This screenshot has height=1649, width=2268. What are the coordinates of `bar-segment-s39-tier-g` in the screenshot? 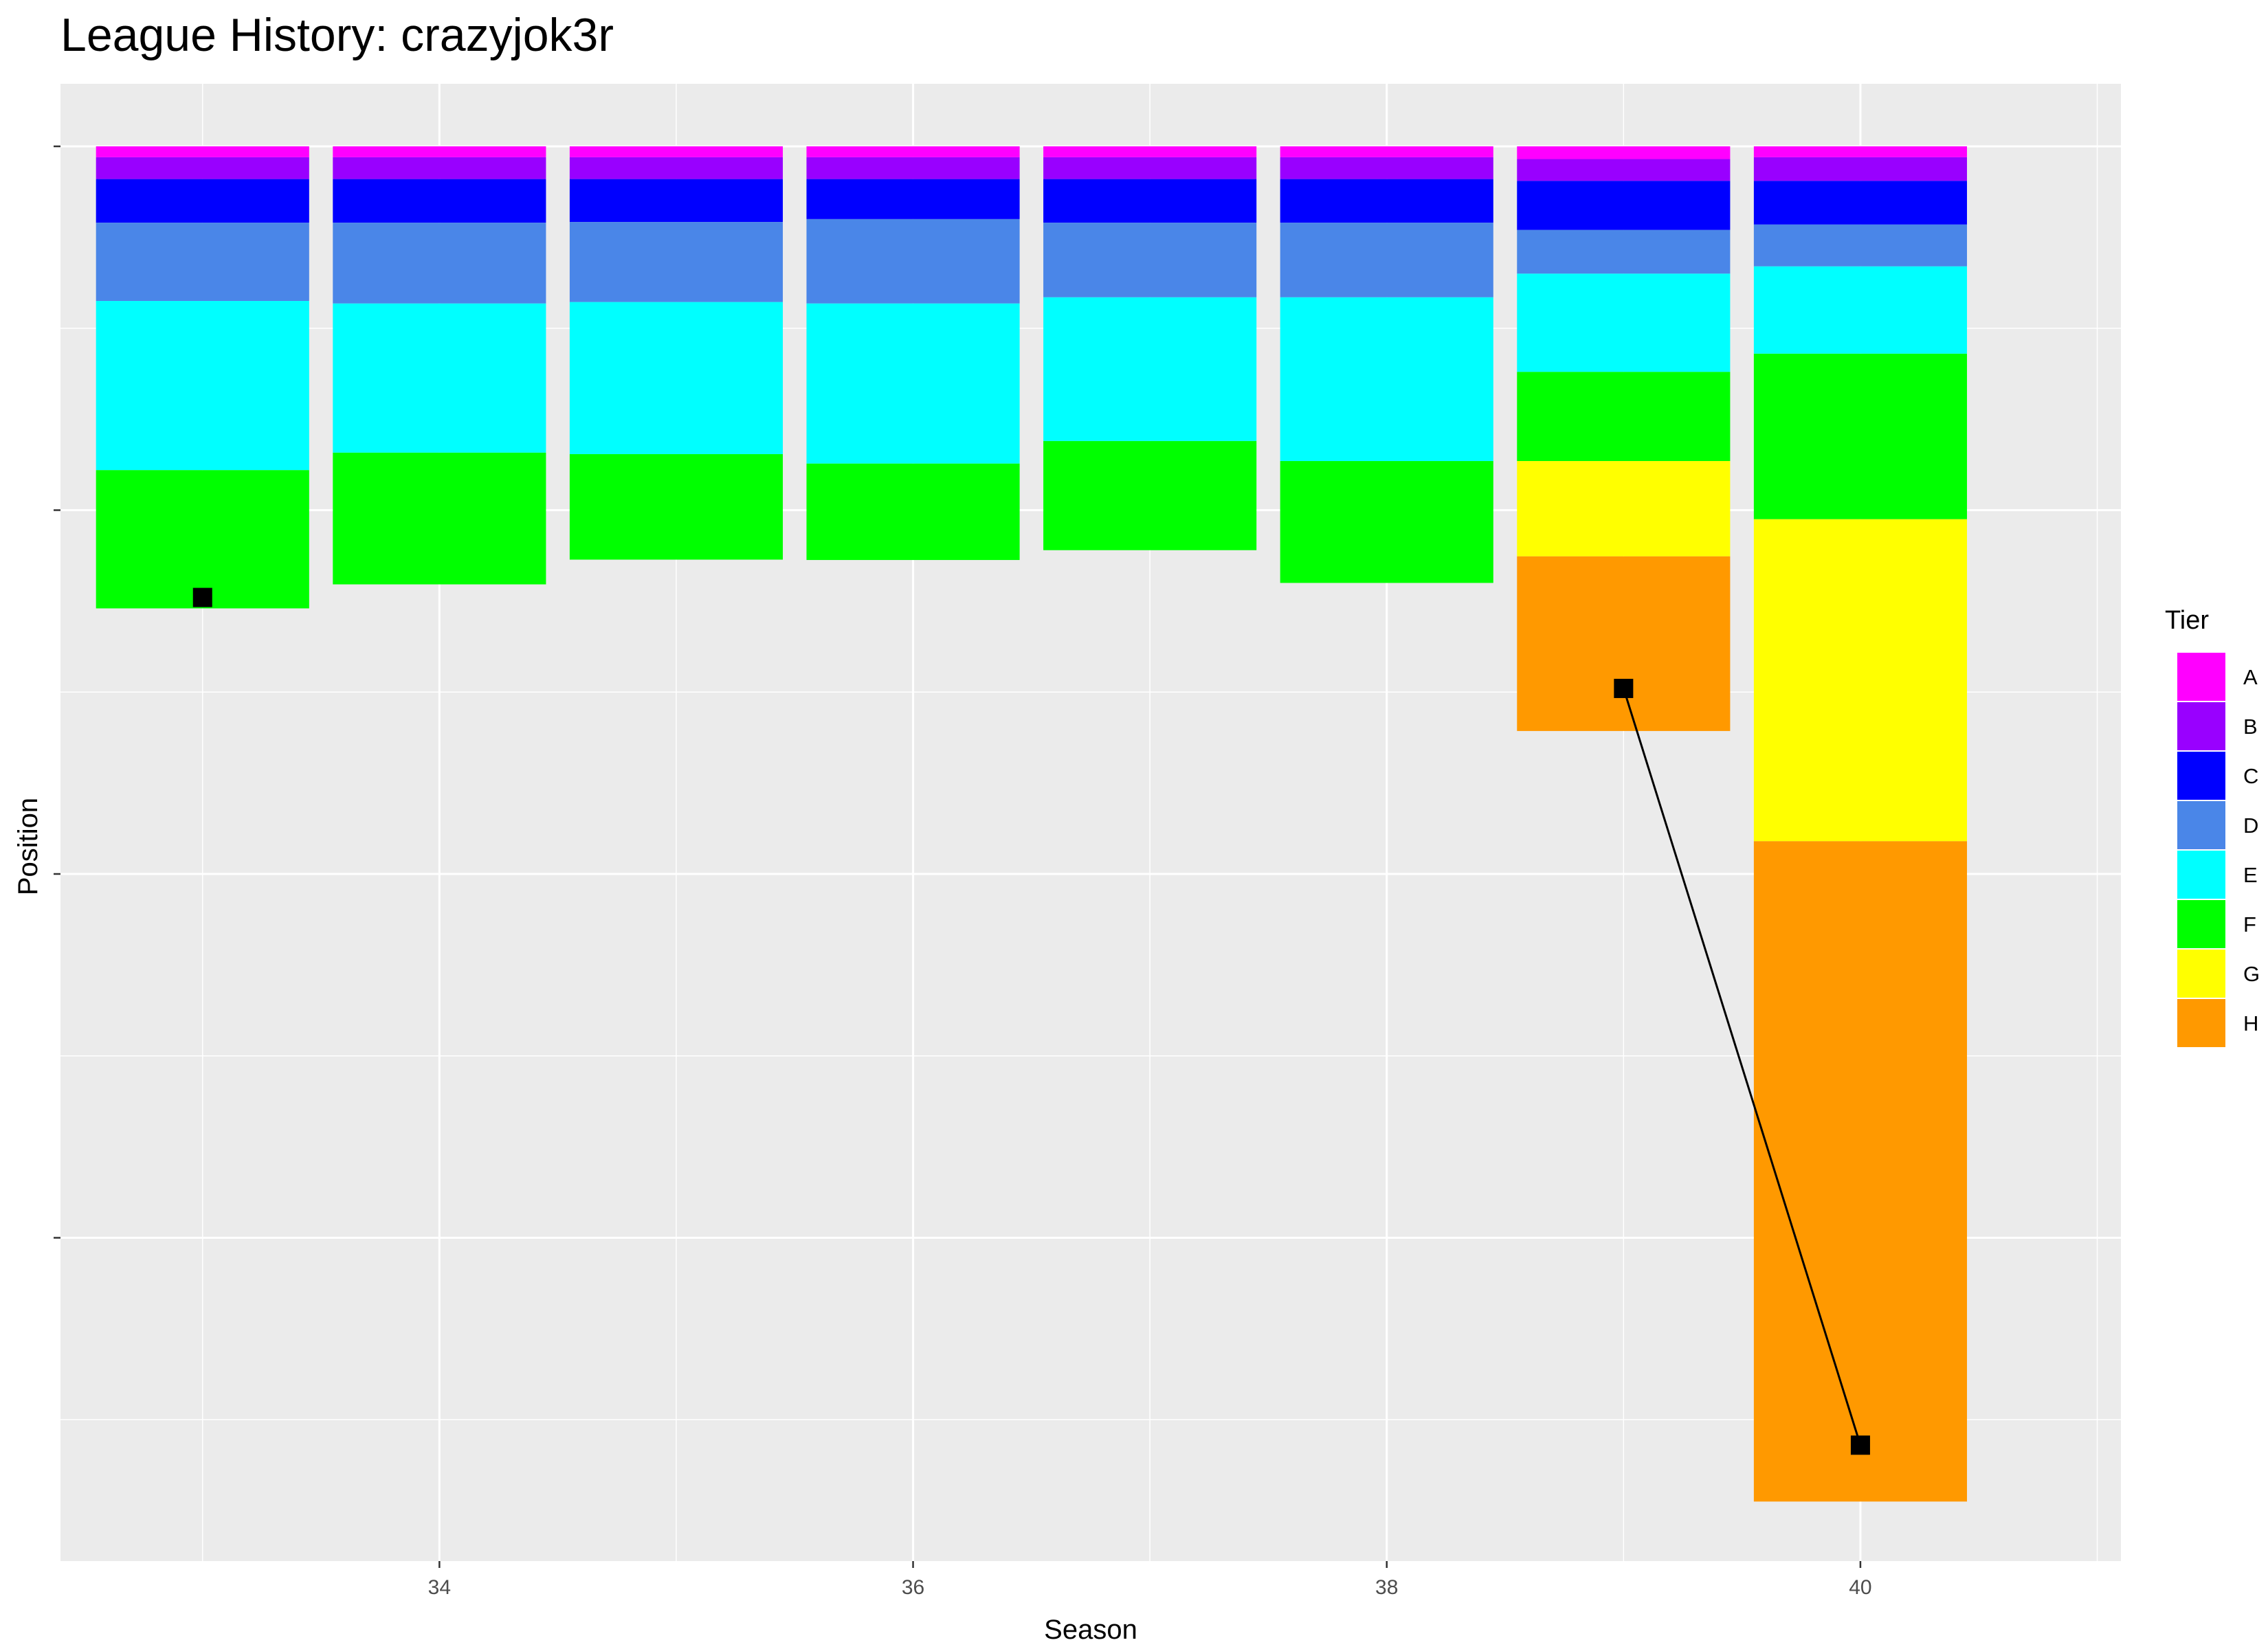 It's located at (1624, 509).